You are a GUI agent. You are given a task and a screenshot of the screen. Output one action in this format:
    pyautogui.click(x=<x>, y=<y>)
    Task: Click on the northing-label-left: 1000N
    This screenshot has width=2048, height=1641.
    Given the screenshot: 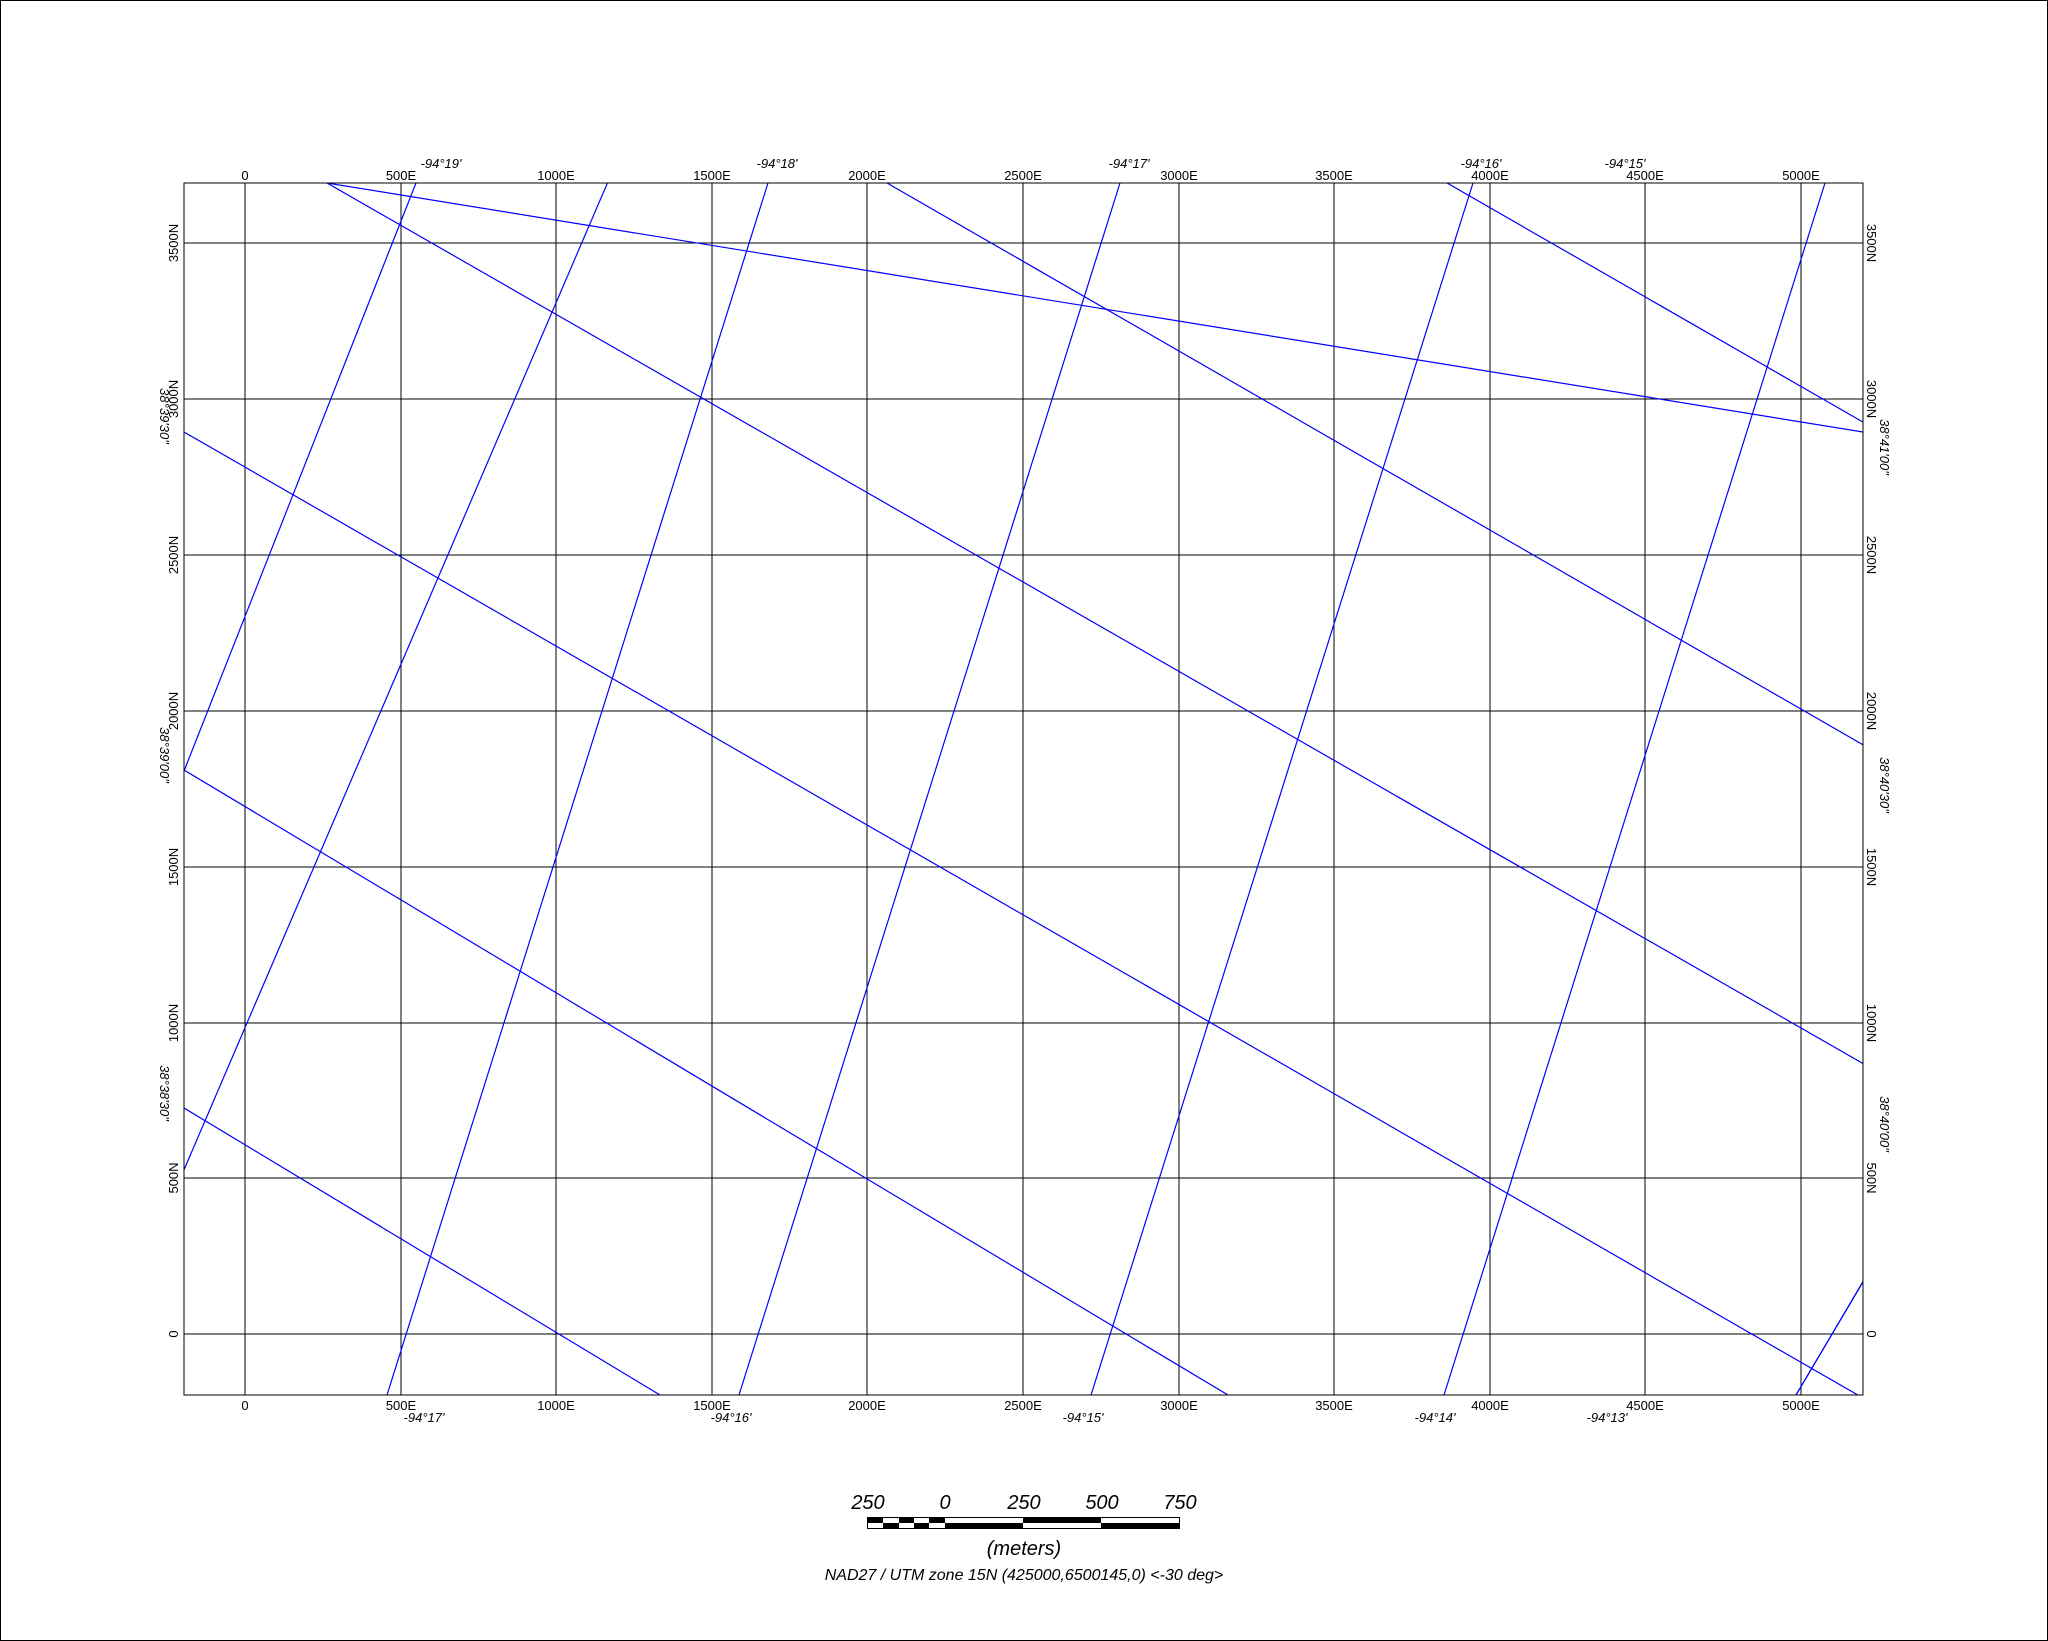 What is the action you would take?
    pyautogui.click(x=173, y=1023)
    